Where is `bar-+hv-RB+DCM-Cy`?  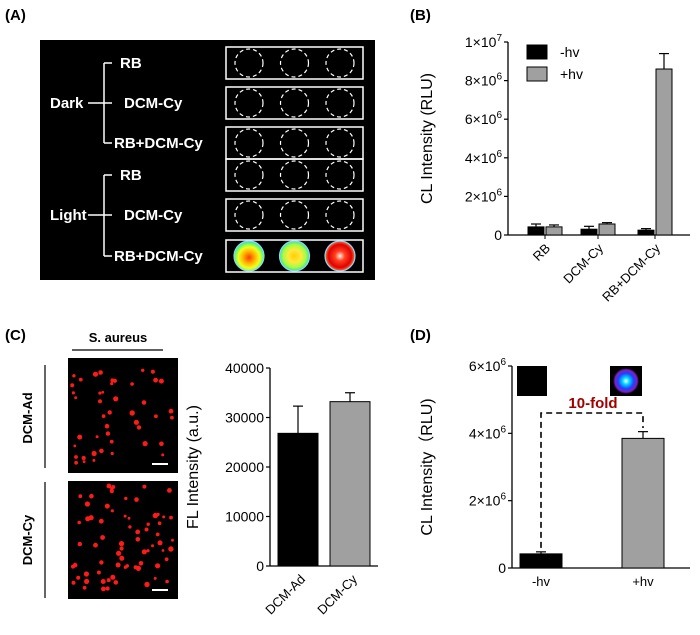 bar-+hv-RB+DCM-Cy is located at coordinates (664, 152).